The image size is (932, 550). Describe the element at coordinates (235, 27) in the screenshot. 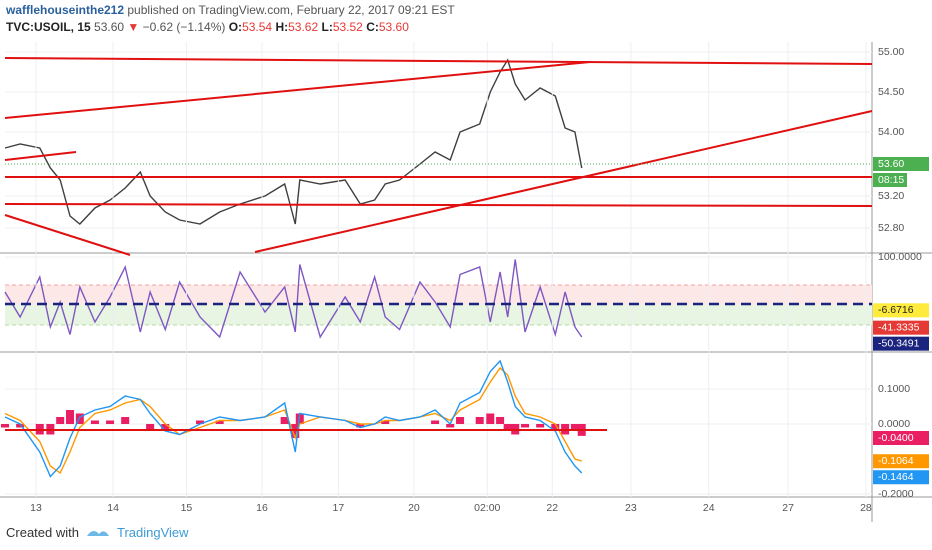

I see `o-label: O:` at that location.